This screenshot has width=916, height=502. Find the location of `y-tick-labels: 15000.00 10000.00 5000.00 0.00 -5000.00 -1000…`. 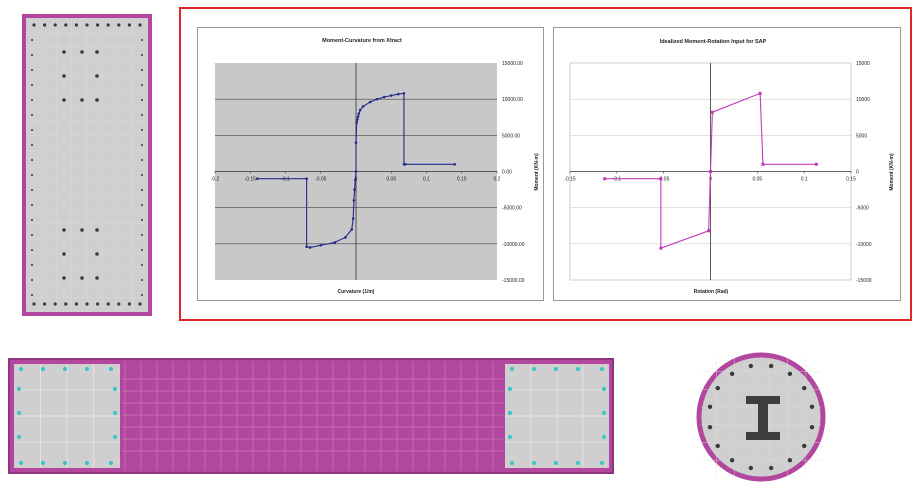

y-tick-labels: 15000.00 10000.00 5000.00 0.00 -5000.00 -1000… is located at coordinates (513, 172).